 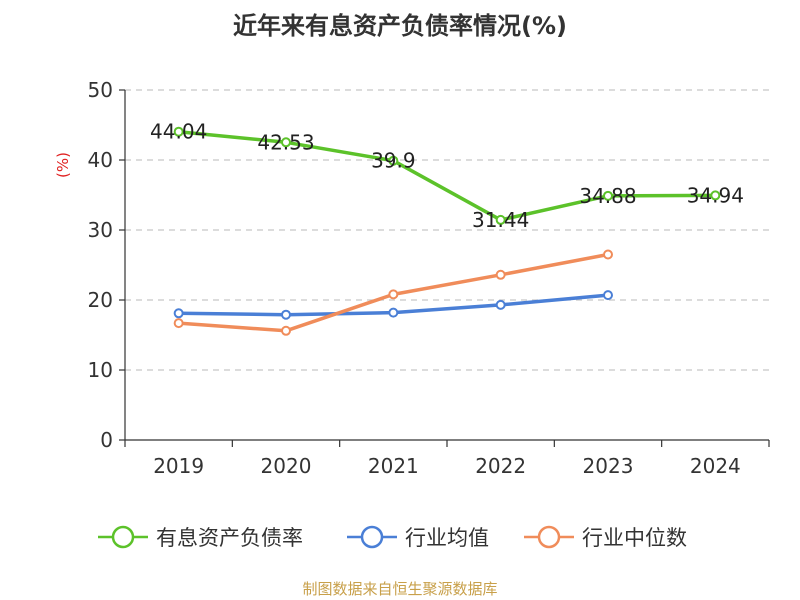 I want to click on legend-item-2: 行业中位数, so click(x=605, y=537).